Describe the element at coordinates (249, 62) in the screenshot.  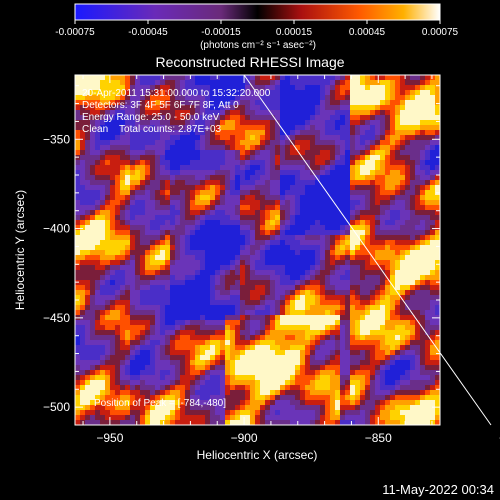
I see `chart-title: Reconstructed RHESSI Image` at that location.